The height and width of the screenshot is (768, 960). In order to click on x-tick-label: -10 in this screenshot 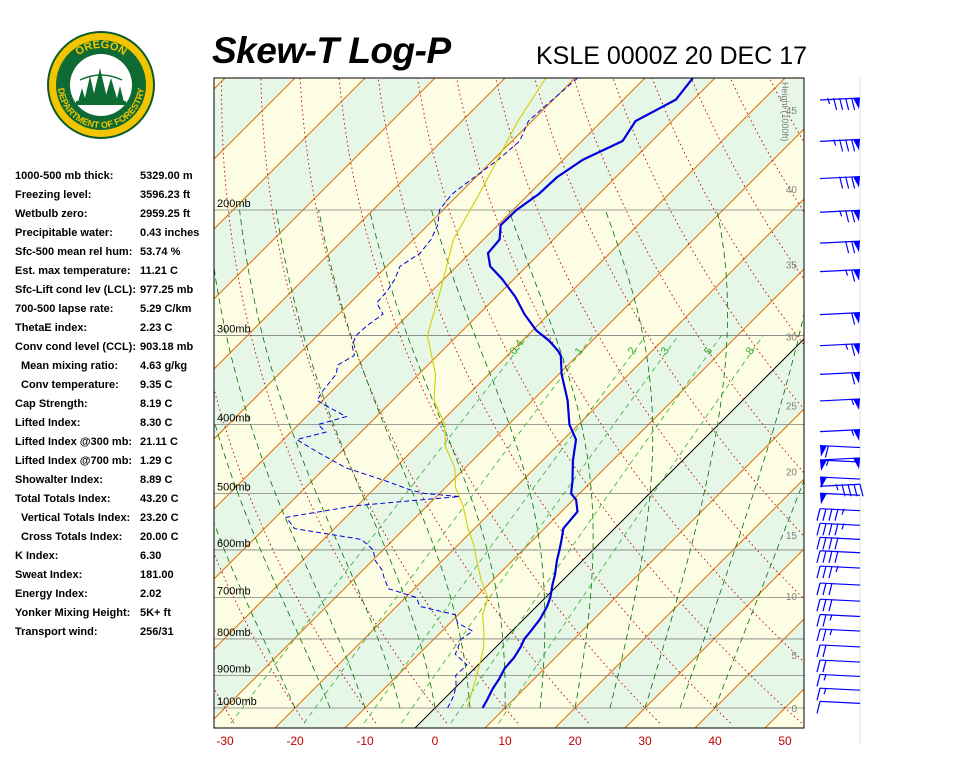, I will do `click(365, 741)`.